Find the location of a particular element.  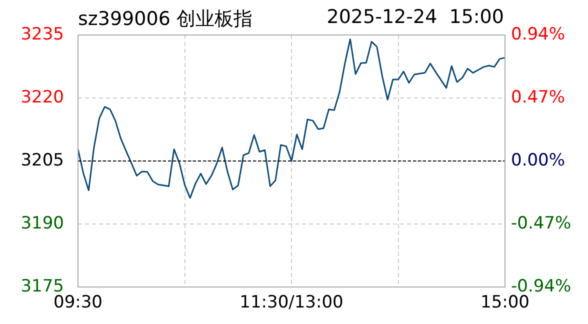

y2-tick-label: 0.94% is located at coordinates (538, 34).